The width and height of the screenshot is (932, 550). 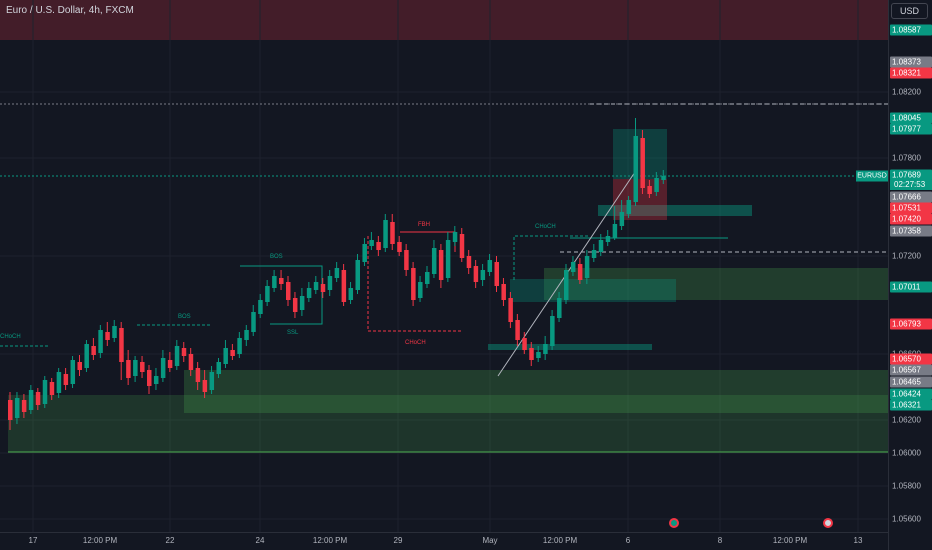 What do you see at coordinates (415, 343) in the screenshot?
I see `label-choch-mid: CHoCH` at bounding box center [415, 343].